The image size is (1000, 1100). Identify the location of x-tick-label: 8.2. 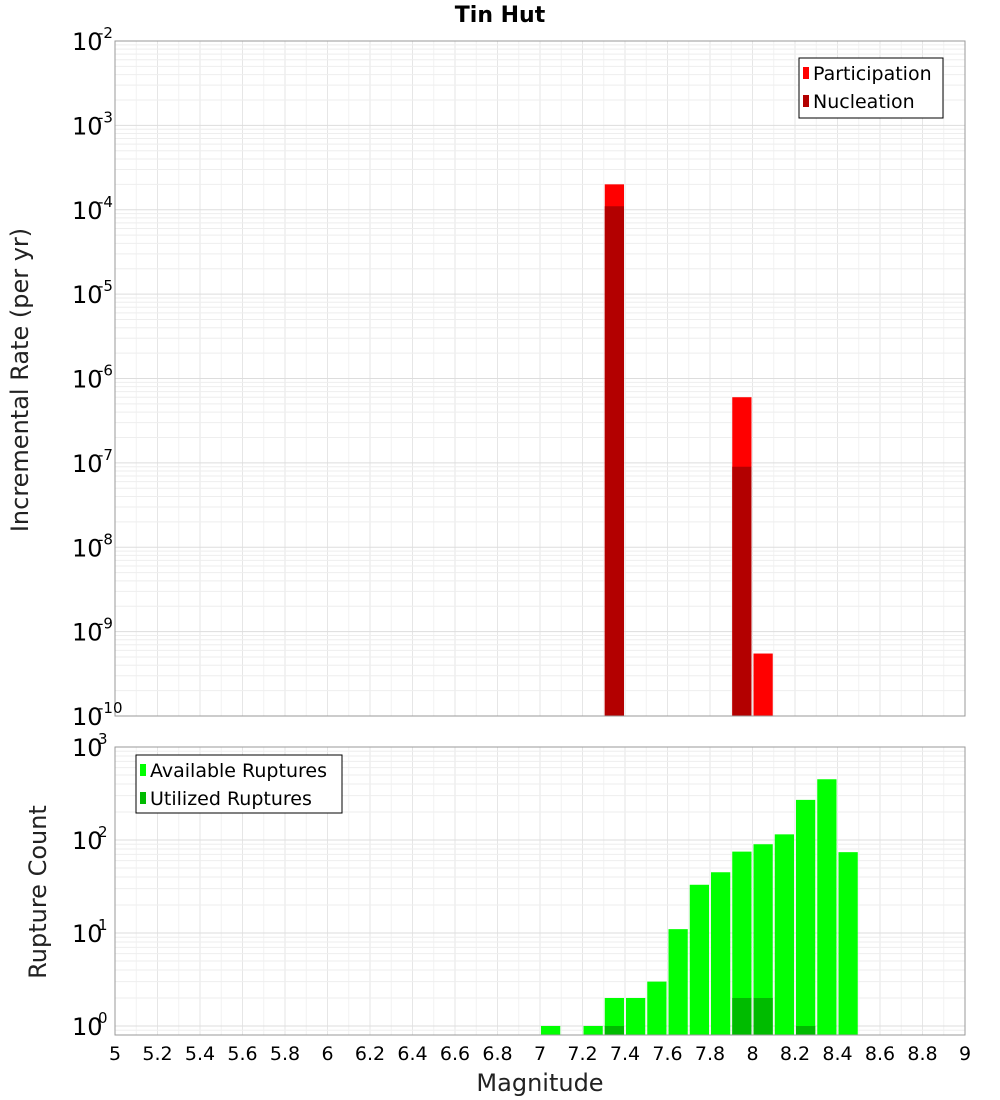
(795, 1054).